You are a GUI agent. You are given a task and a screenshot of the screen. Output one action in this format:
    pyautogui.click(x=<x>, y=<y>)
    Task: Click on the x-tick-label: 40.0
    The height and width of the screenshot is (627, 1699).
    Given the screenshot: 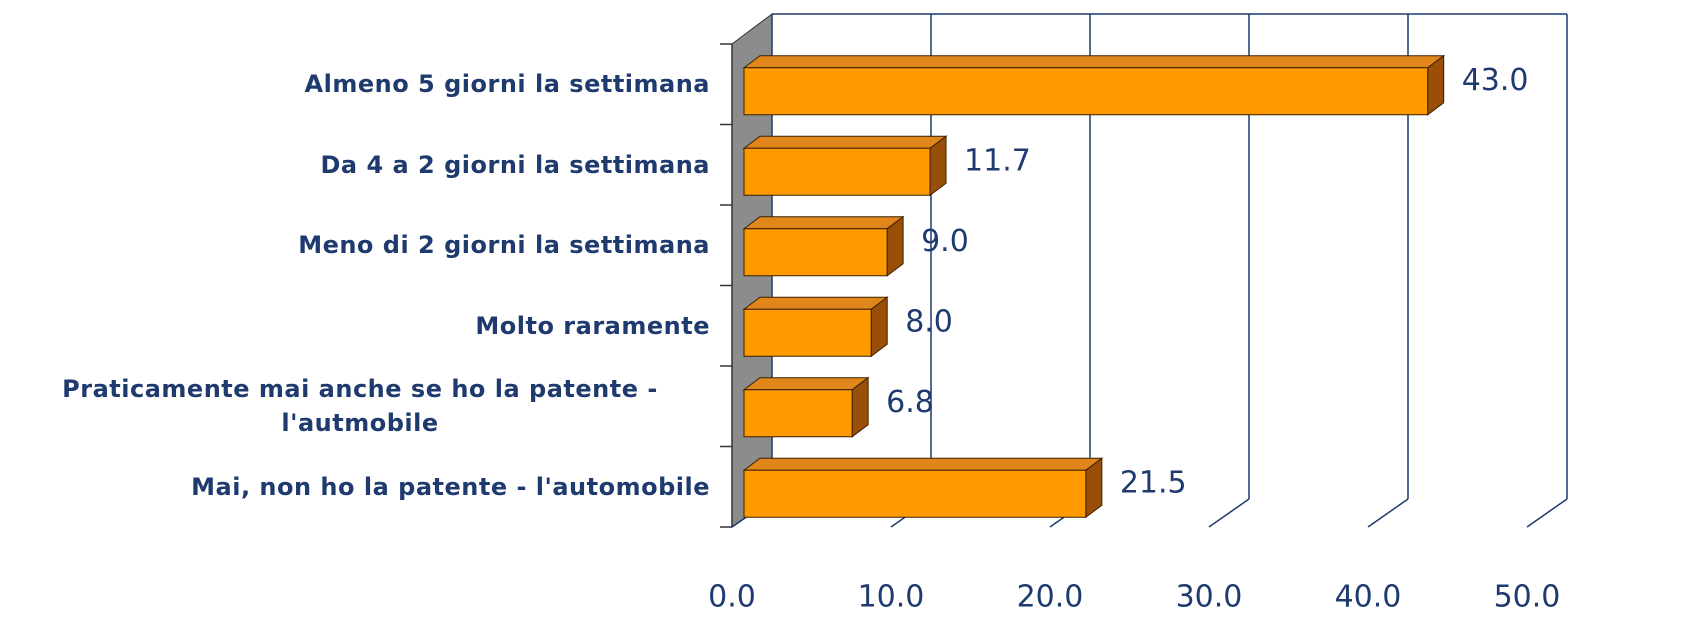 What is the action you would take?
    pyautogui.click(x=1368, y=597)
    